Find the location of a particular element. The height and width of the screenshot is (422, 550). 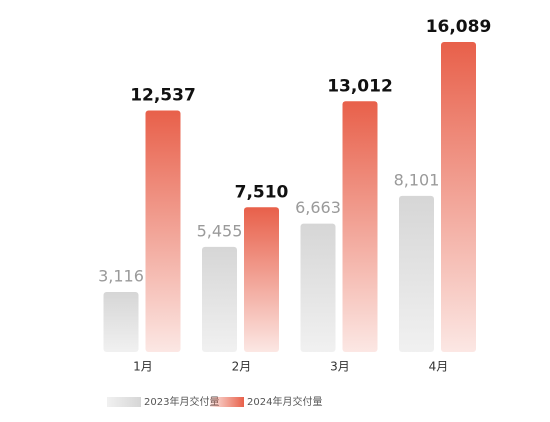

value-label: 3,116 is located at coordinates (121, 275).